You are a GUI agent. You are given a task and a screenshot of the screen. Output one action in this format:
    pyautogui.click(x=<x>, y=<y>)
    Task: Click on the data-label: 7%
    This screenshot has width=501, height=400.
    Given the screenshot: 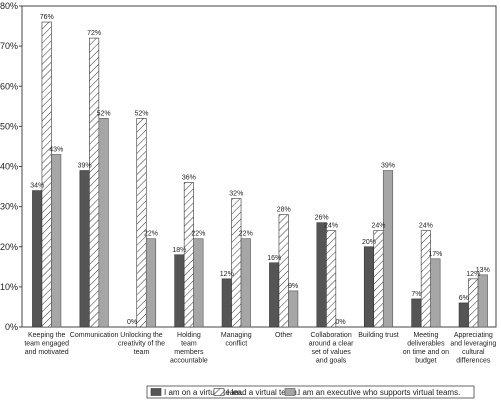 What is the action you would take?
    pyautogui.click(x=416, y=294)
    